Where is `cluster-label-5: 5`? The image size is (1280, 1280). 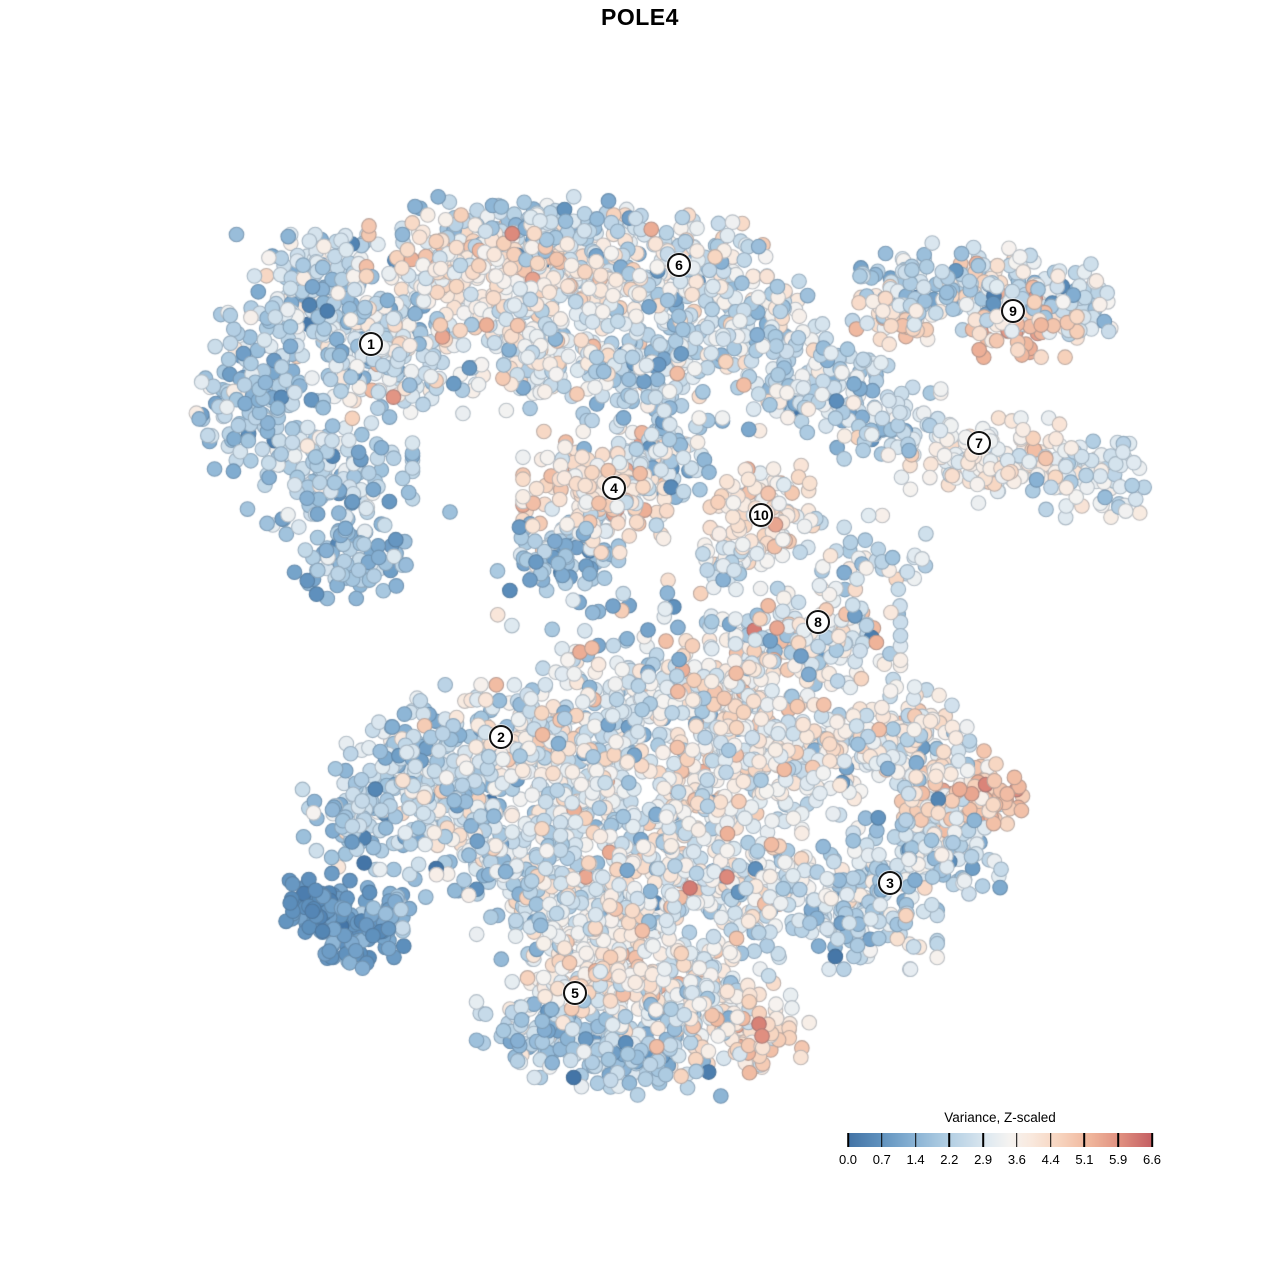
cluster-label-5: 5 is located at coordinates (575, 993).